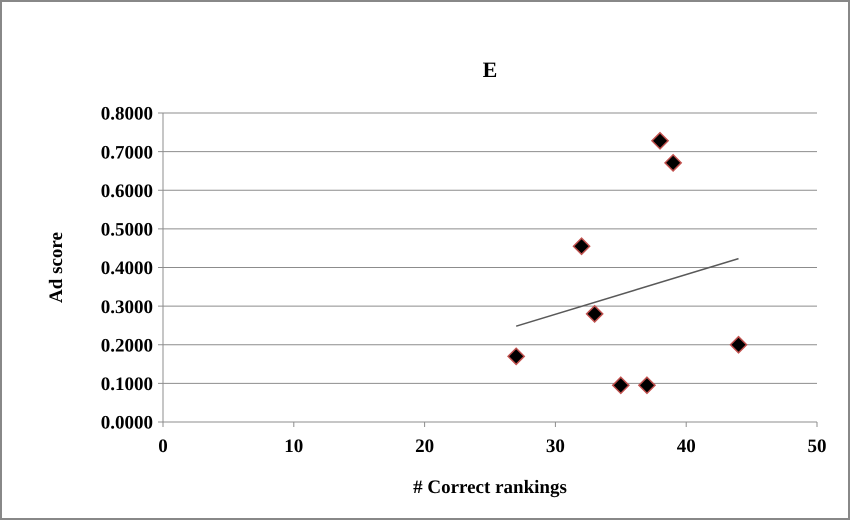 This screenshot has width=850, height=520. I want to click on y-tick-label: 0.7000, so click(126, 153).